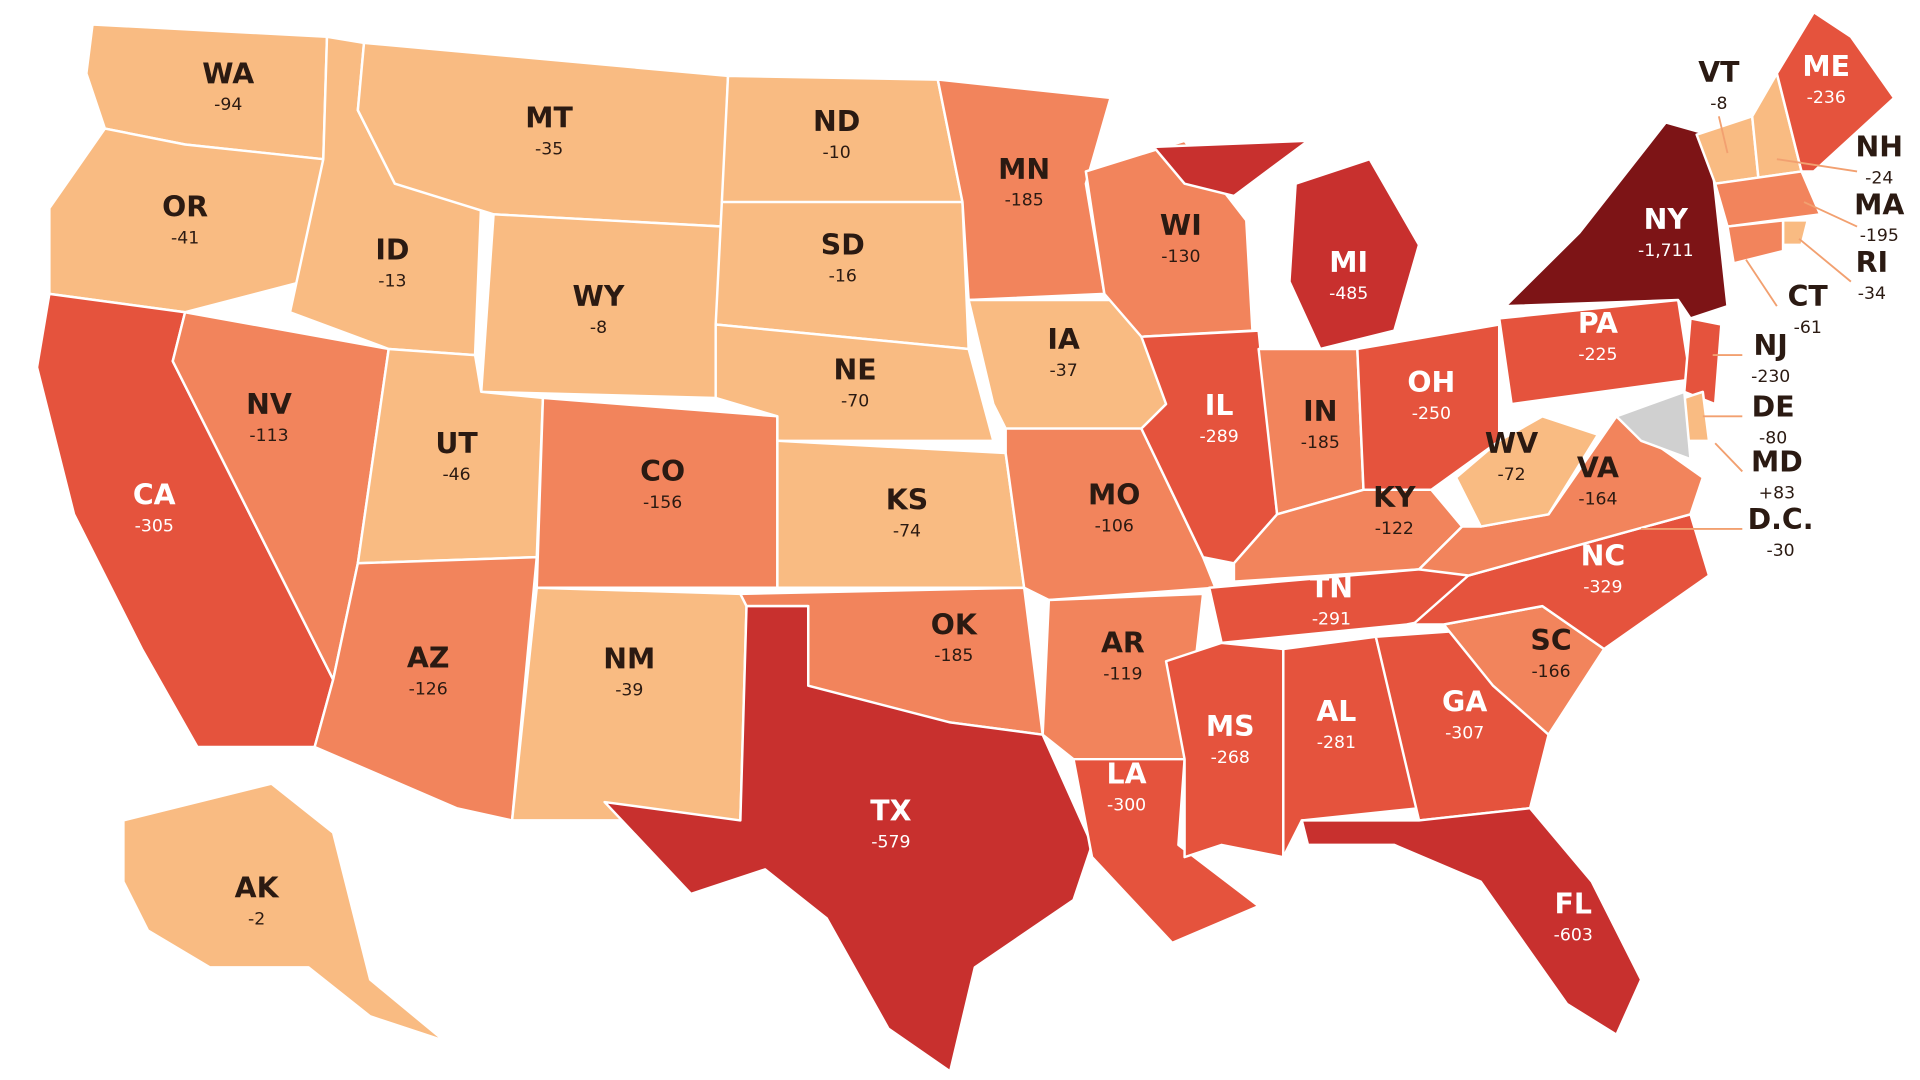 The image size is (1920, 1080). I want to click on state-value: -130, so click(1180, 257).